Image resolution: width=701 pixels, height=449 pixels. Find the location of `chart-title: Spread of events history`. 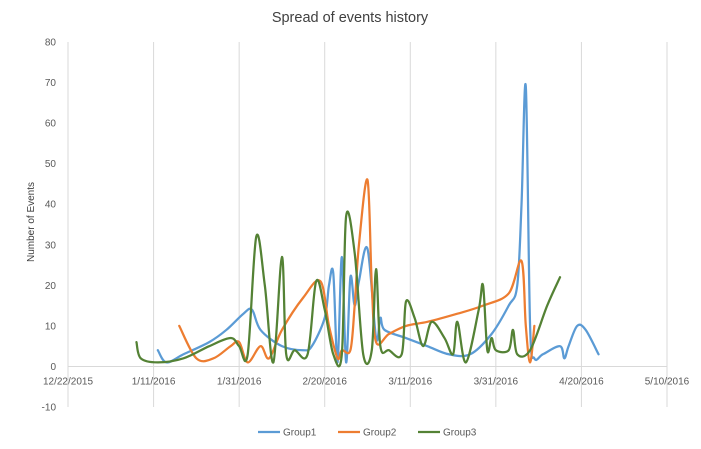

chart-title: Spread of events history is located at coordinates (350, 18).